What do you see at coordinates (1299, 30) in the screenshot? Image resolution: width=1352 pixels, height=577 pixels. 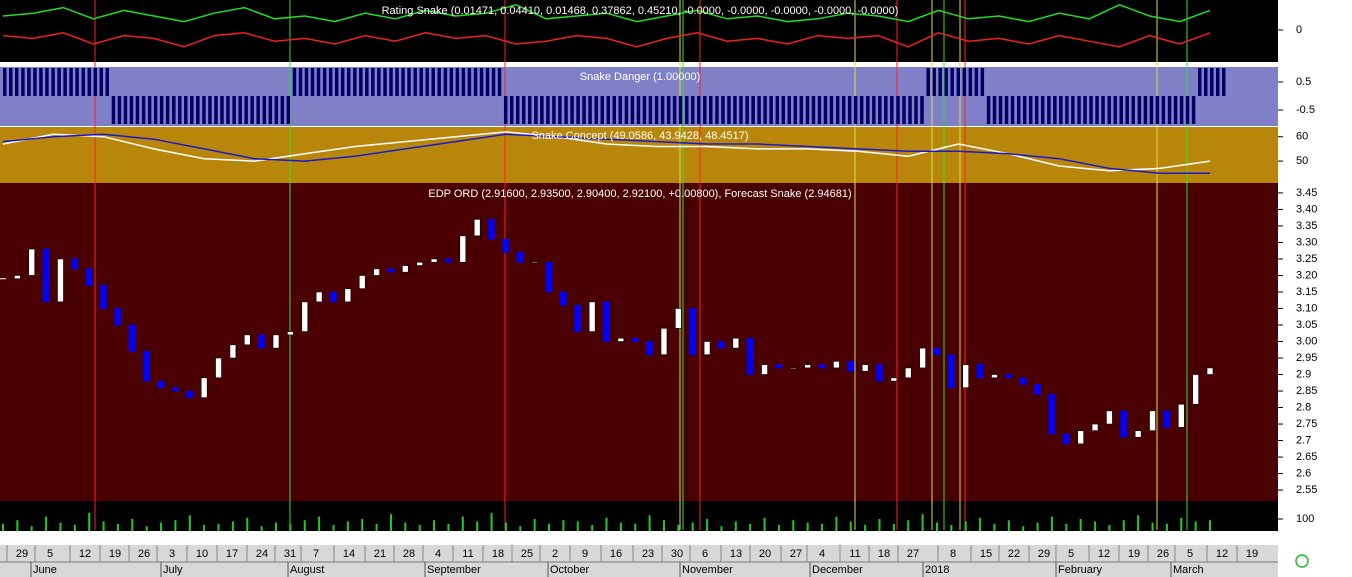 I see `y-tick-label: 0` at bounding box center [1299, 30].